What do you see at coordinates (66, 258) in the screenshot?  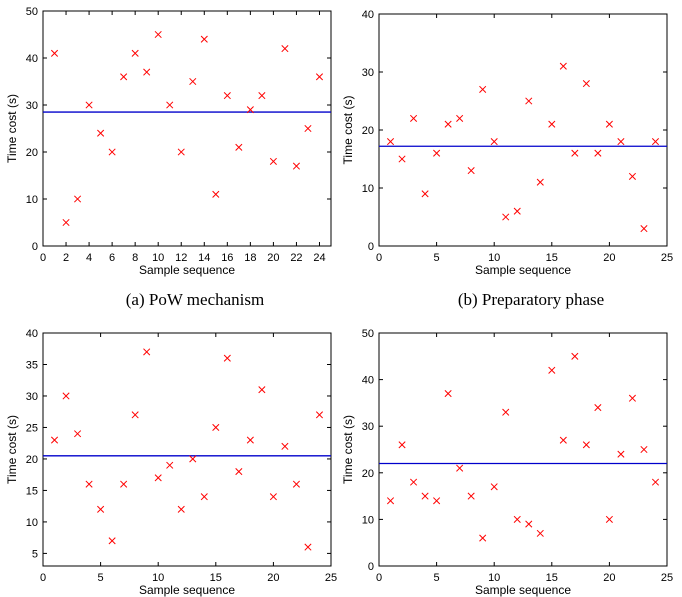 I see `x-tick-label: 2` at bounding box center [66, 258].